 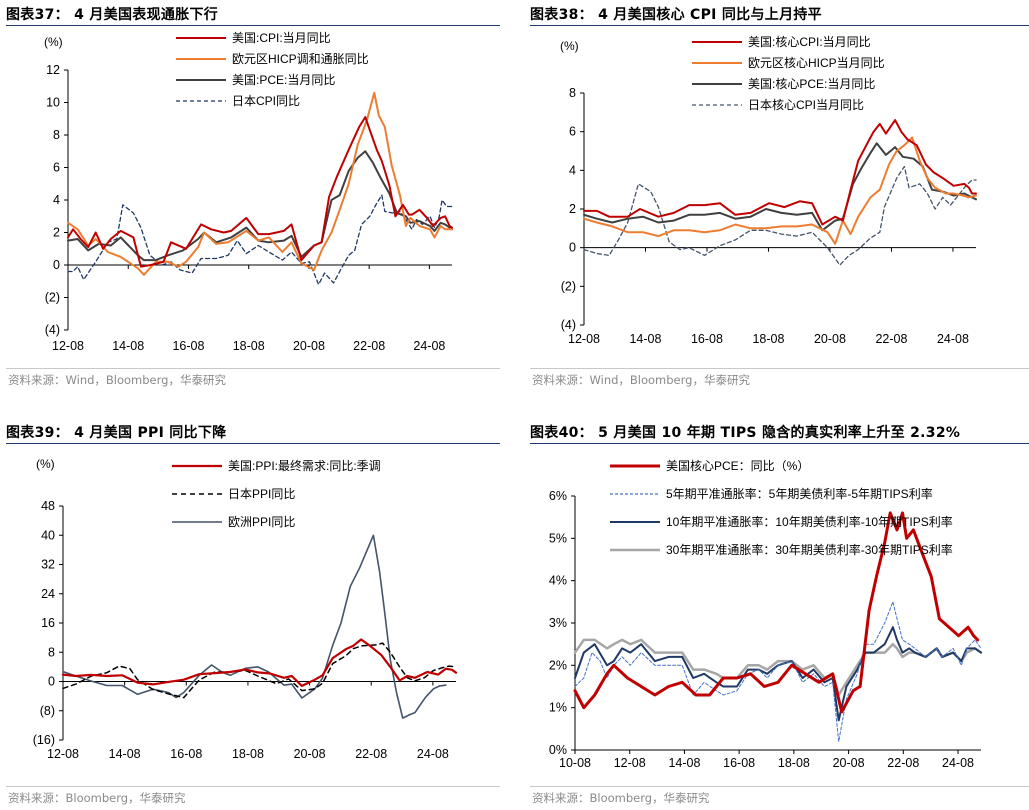 I want to click on legend-label: 欧洲PPI同比, so click(x=261, y=522).